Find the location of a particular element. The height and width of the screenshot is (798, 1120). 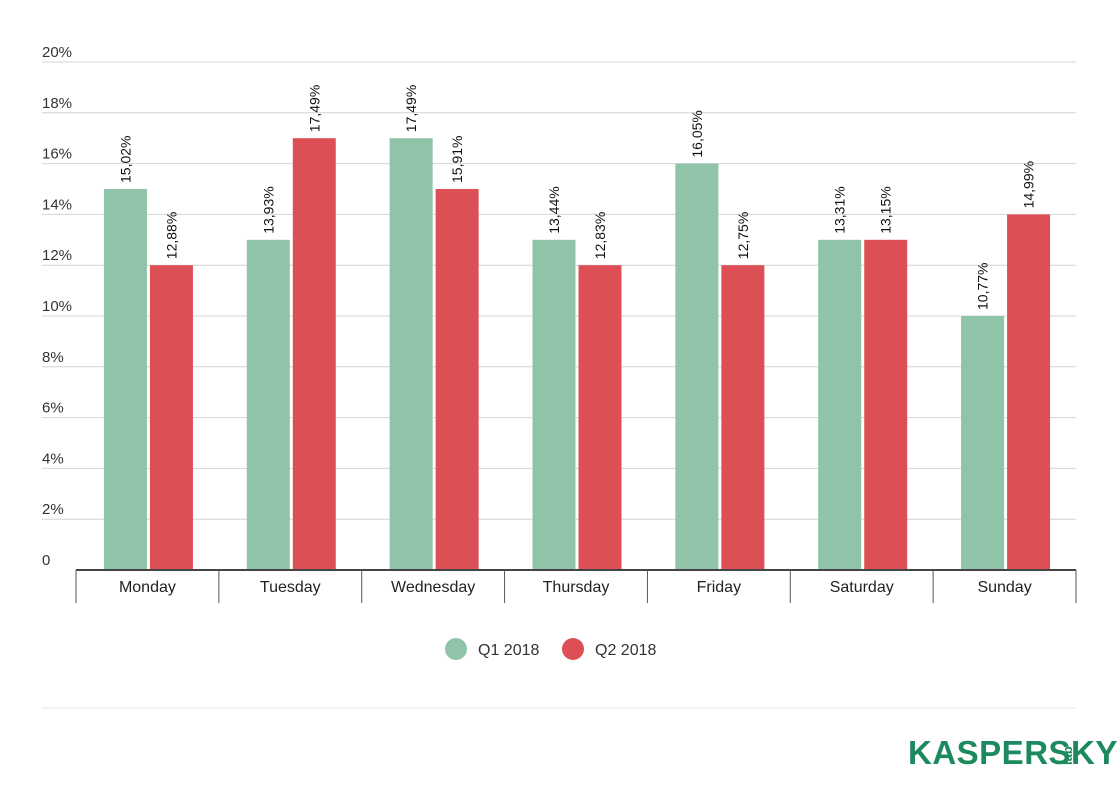

data-label: 13,31% is located at coordinates (840, 209).